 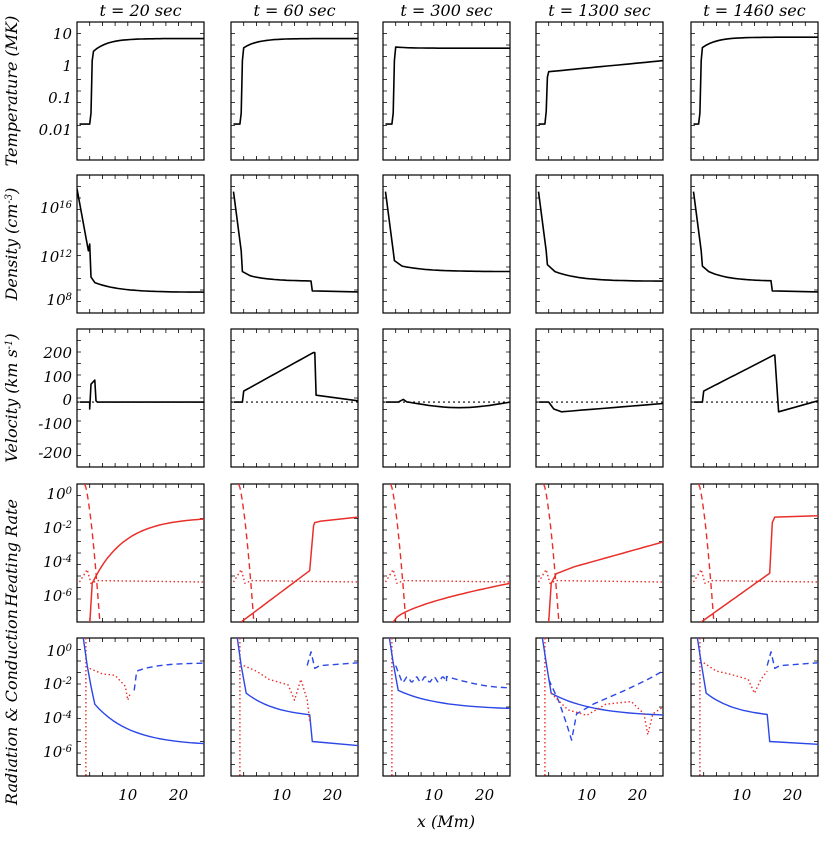 What do you see at coordinates (57, 353) in the screenshot?
I see `y-tick-row3-5: 200` at bounding box center [57, 353].